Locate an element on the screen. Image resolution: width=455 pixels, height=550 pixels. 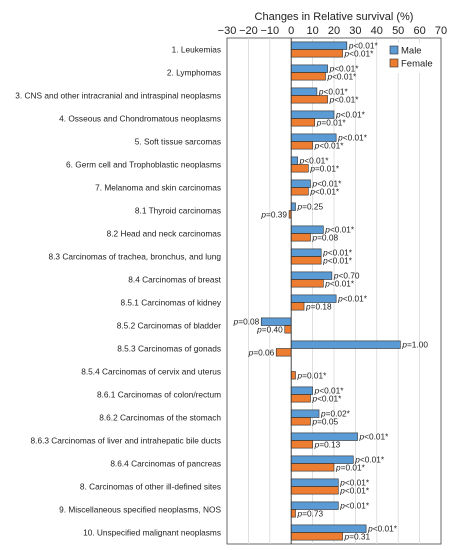
p-value-label: p=0.06 is located at coordinates (261, 352).